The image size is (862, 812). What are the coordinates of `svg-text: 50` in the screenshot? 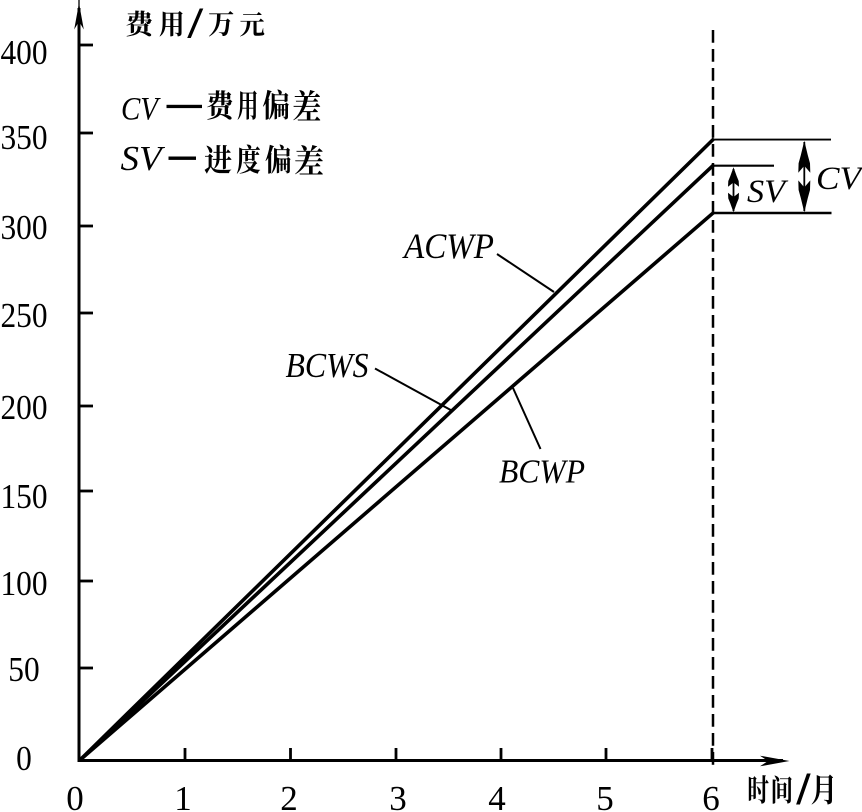 It's located at (23, 669).